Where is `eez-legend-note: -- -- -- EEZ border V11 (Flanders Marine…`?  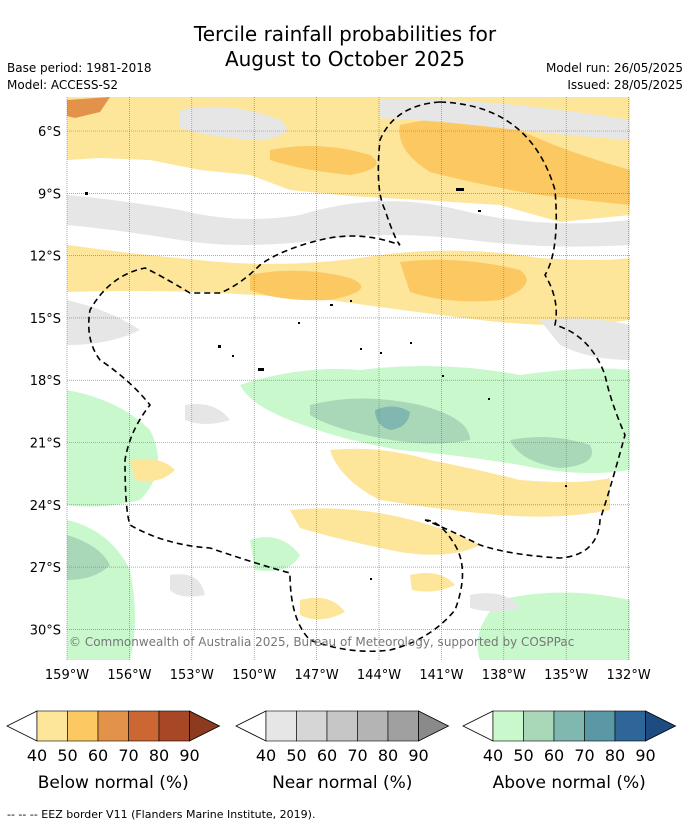
eez-legend-note: -- -- -- EEZ border V11 (Flanders Marine… is located at coordinates (161, 814).